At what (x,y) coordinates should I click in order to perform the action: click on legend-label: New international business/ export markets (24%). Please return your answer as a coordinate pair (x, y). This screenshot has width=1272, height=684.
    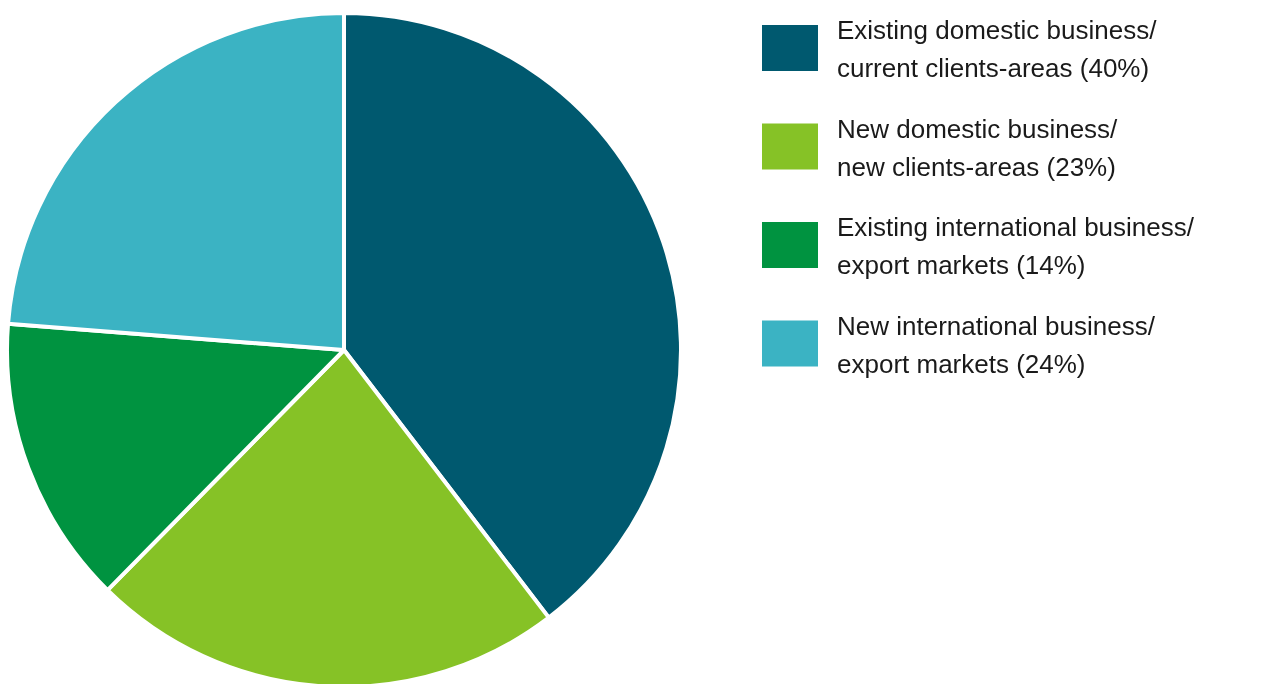
    Looking at the image, I should click on (996, 344).